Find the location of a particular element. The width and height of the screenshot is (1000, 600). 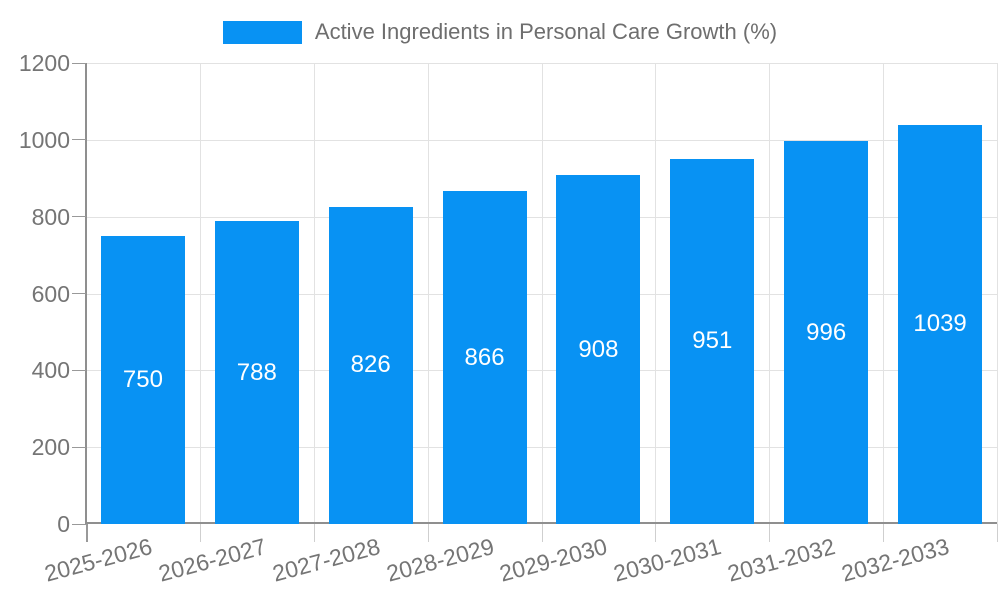

y-axis-tick-label: 600 is located at coordinates (50, 293).